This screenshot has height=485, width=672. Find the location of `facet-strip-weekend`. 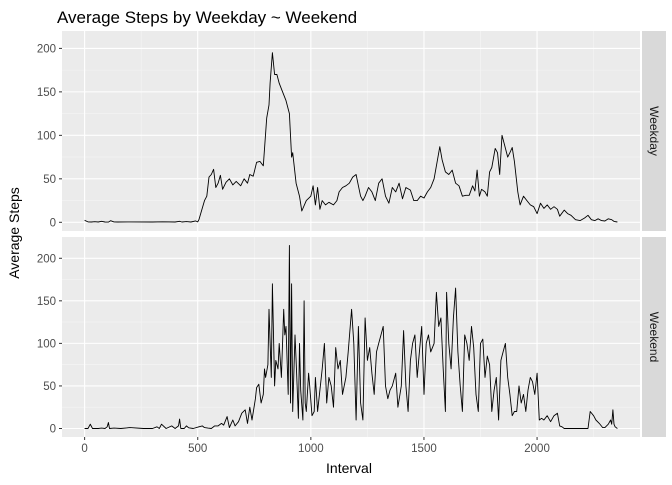

facet-strip-weekend is located at coordinates (654, 337).